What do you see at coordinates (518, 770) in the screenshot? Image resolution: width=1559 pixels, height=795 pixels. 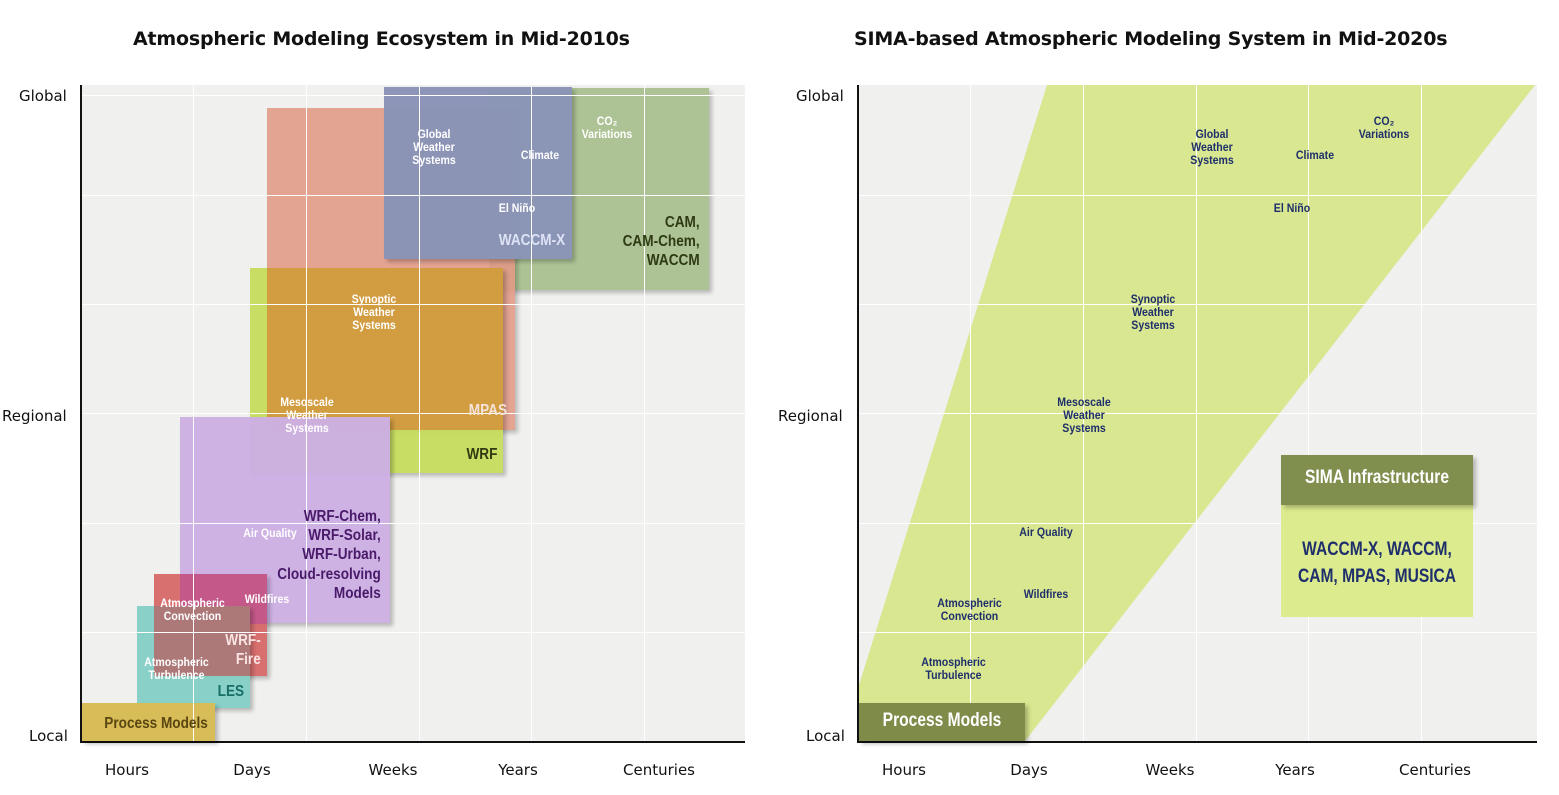 I see `left-xlabel-years: Years` at bounding box center [518, 770].